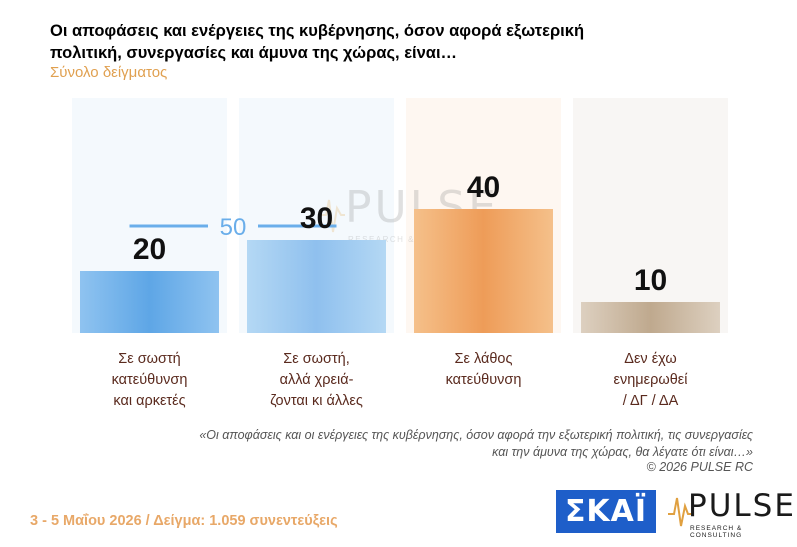 The height and width of the screenshot is (547, 797). I want to click on skai-logo: ΣΚΑΪ, so click(606, 511).